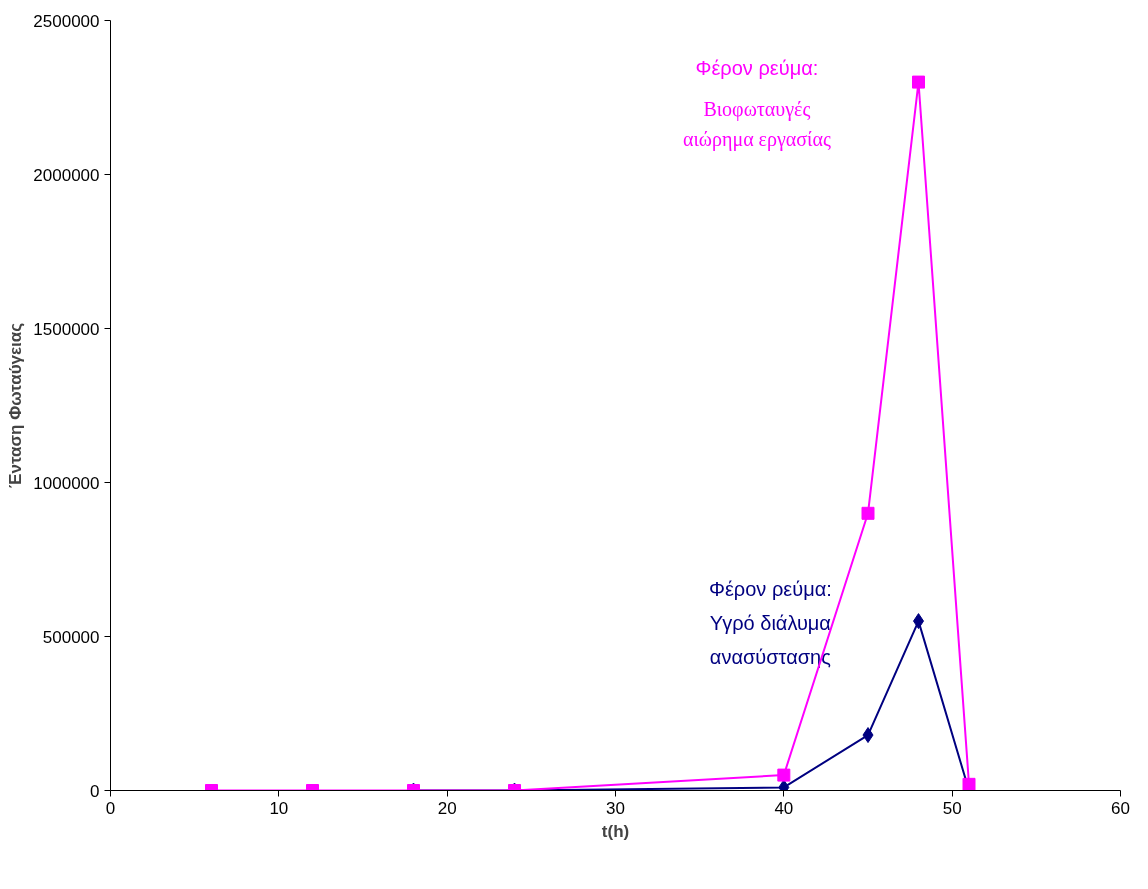 The height and width of the screenshot is (889, 1148). Describe the element at coordinates (279, 808) in the screenshot. I see `x-tick-label: 10` at that location.